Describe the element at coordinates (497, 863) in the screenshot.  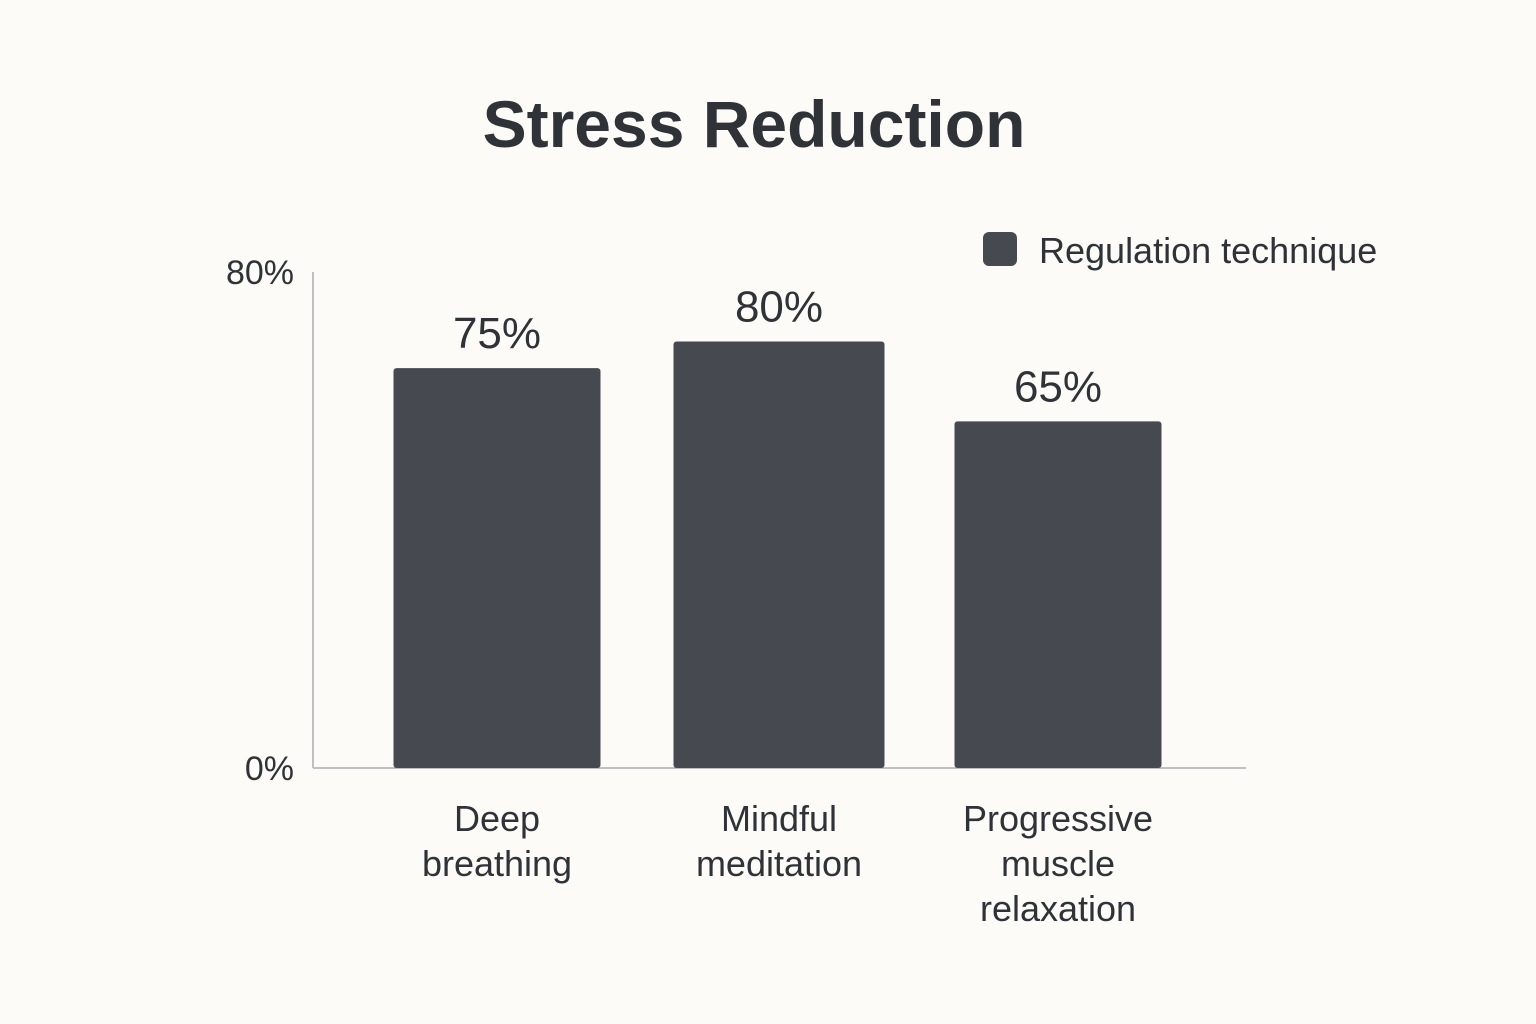
I see `category-label-line: breathing` at that location.